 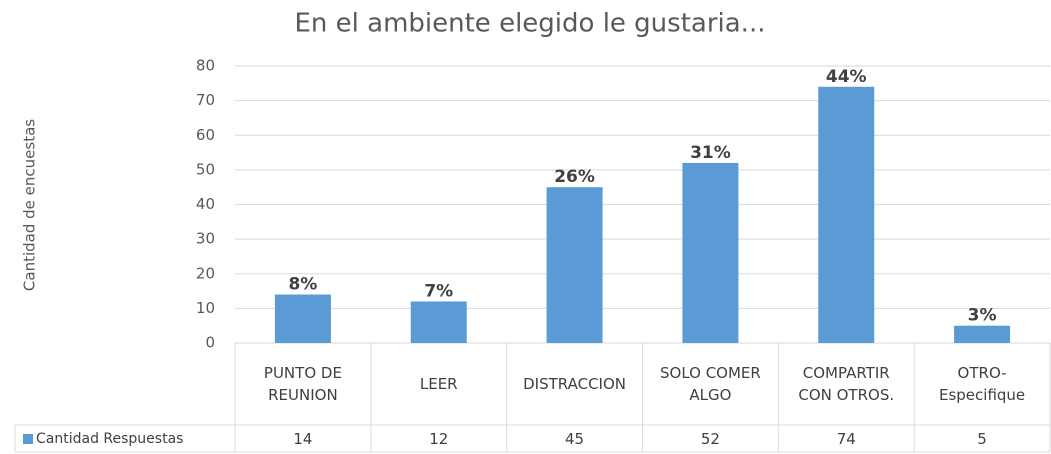 What do you see at coordinates (205, 204) in the screenshot?
I see `y-tick-label: 40` at bounding box center [205, 204].